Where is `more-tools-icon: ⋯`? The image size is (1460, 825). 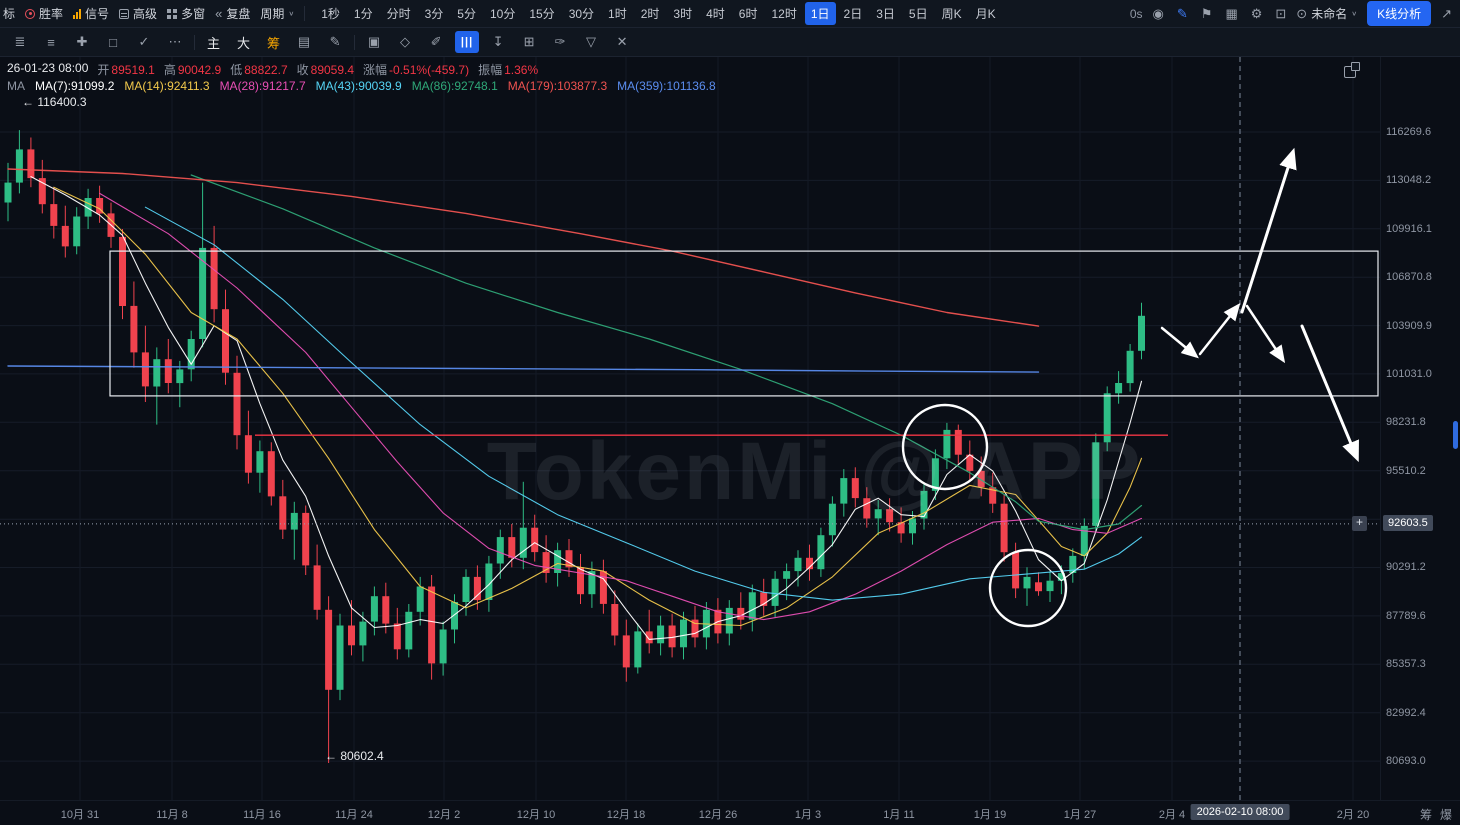
more-tools-icon: ⋯ is located at coordinates (175, 41).